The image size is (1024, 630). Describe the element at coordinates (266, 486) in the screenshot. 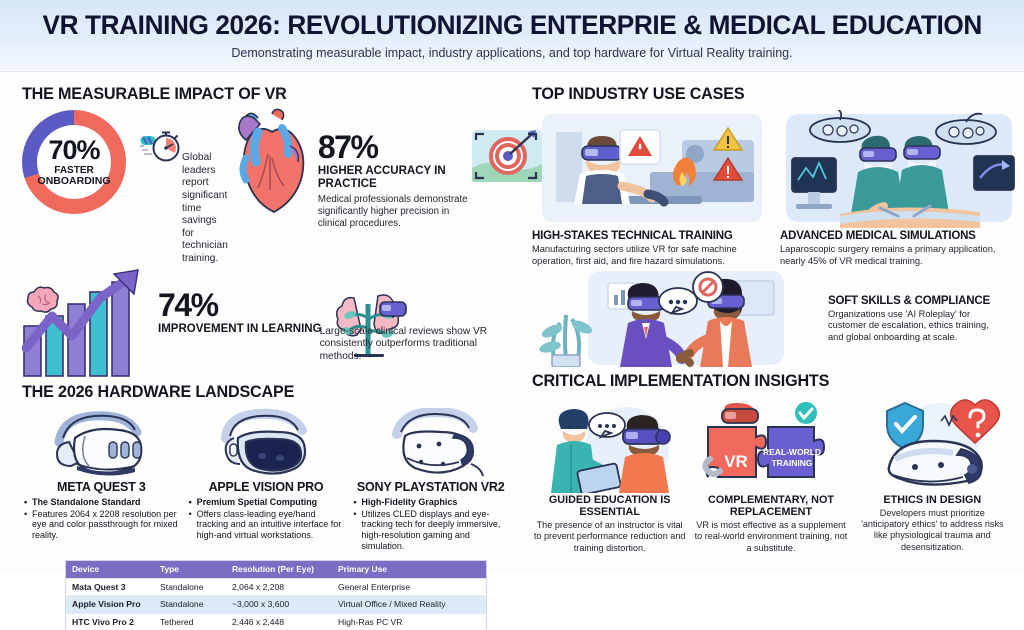

I see `hardware-name: APPLE VISION PRO` at that location.